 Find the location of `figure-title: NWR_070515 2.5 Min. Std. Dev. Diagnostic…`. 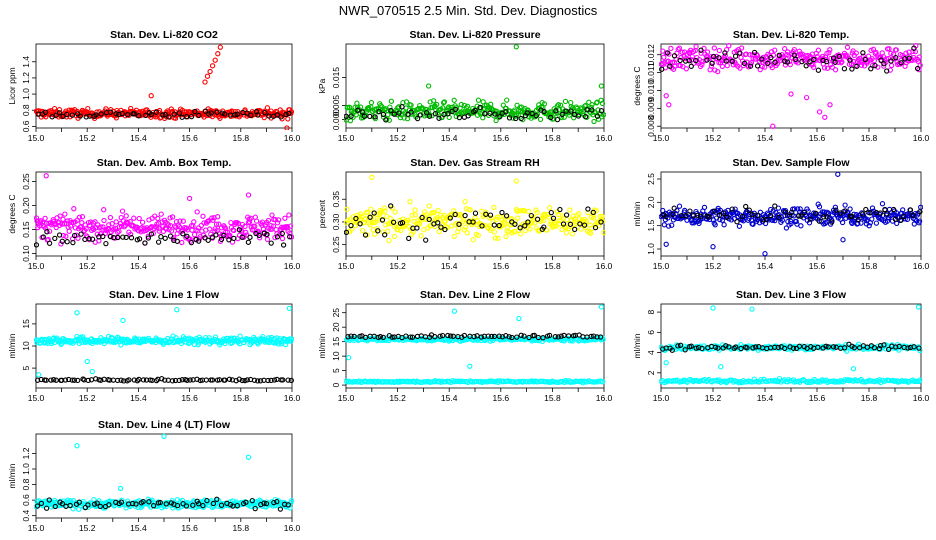

figure-title: NWR_070515 2.5 Min. Std. Dev. Diagnostic… is located at coordinates (468, 10).